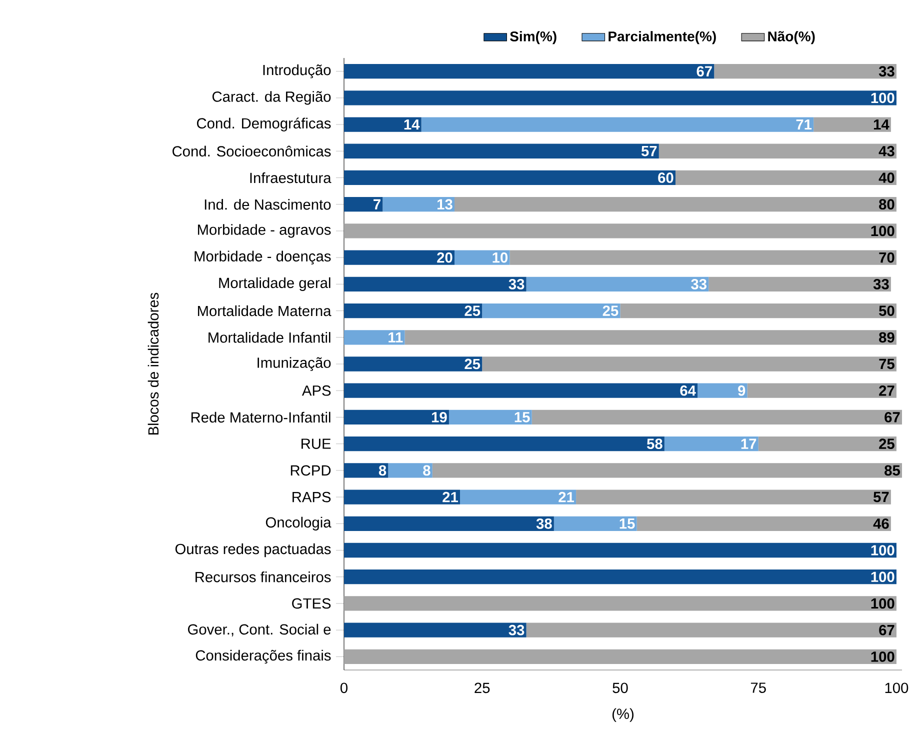  Describe the element at coordinates (253, 550) in the screenshot. I see `y-tick-label: Outras redes pactuadas` at that location.